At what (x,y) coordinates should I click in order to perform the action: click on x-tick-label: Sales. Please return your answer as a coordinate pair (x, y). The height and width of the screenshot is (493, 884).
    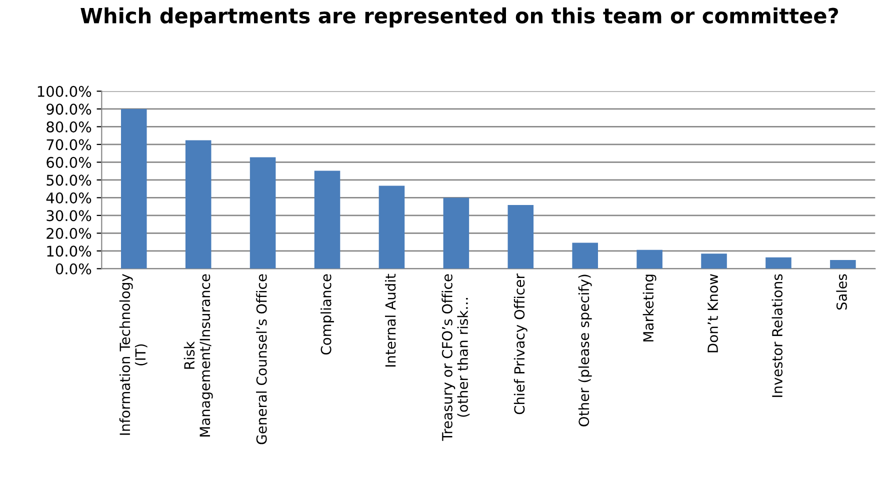
    Looking at the image, I should click on (841, 292).